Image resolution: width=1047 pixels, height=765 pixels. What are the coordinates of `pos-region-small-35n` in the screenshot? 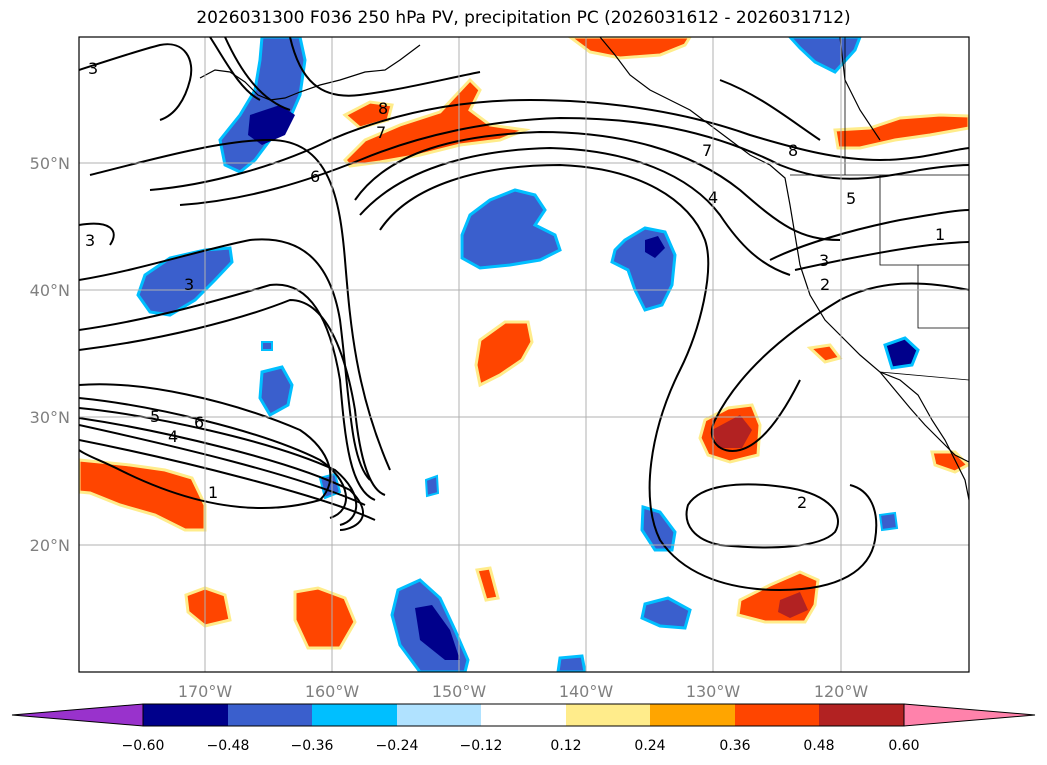 It's located at (824, 353).